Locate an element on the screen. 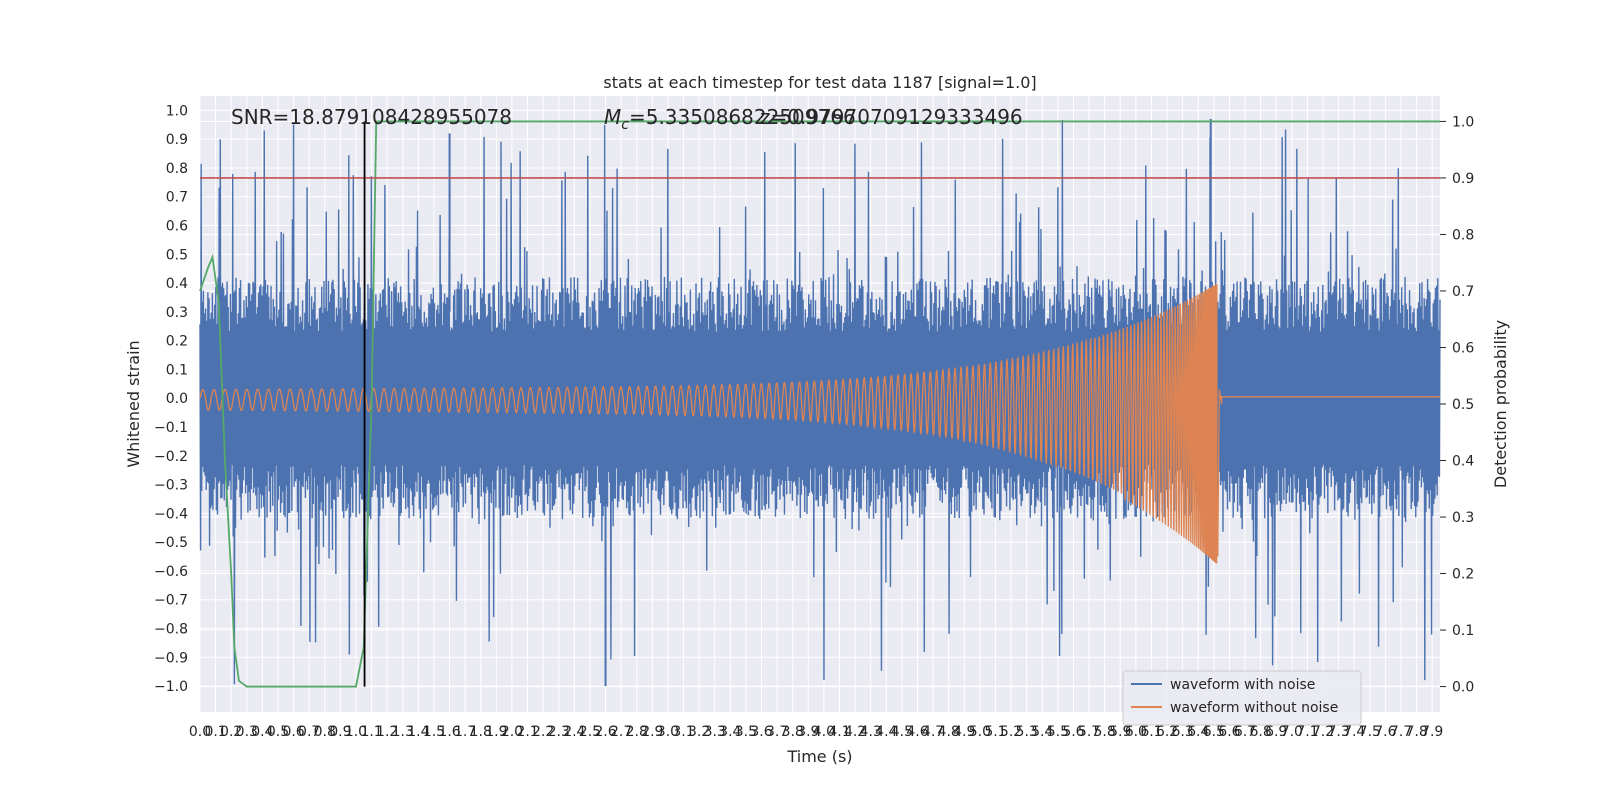 Image resolution: width=1600 pixels, height=800 pixels. x-tick-label-41: 4.1 is located at coordinates (839, 732).